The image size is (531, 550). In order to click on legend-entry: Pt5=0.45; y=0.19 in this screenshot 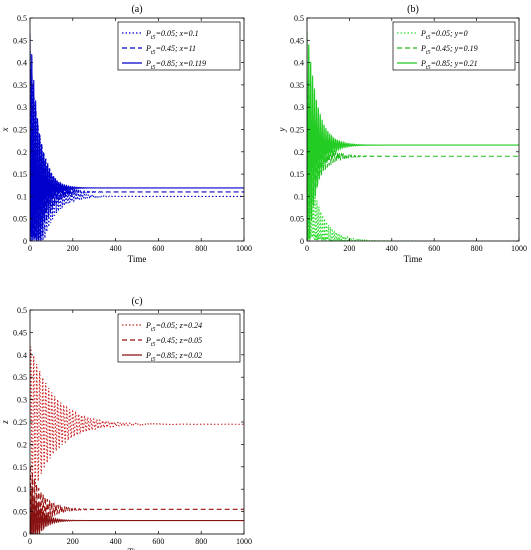, I will do `click(449, 50)`.